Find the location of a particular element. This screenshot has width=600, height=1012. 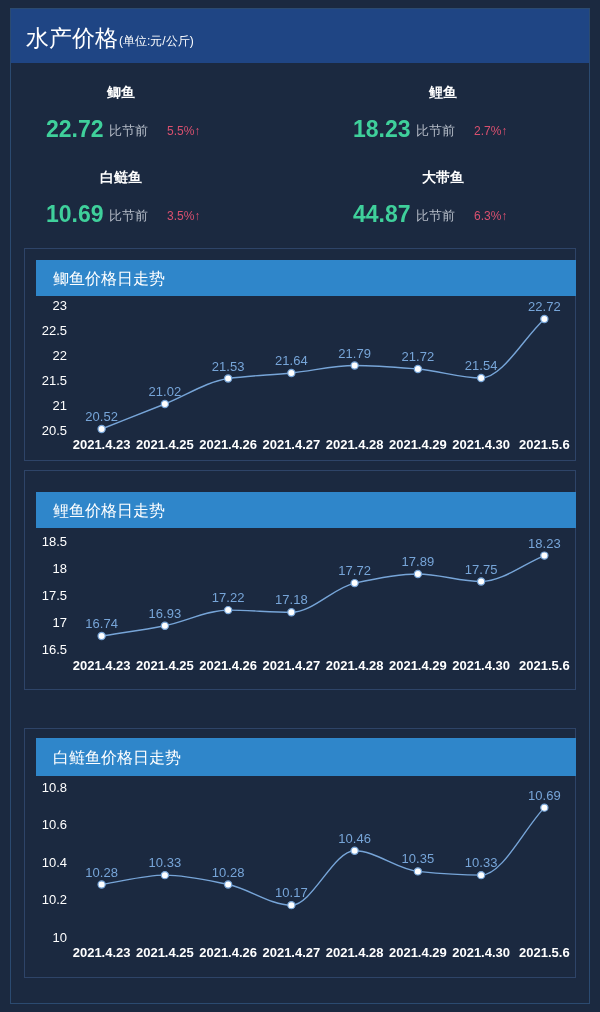

item-name: 鲫鱼 is located at coordinates (121, 92).